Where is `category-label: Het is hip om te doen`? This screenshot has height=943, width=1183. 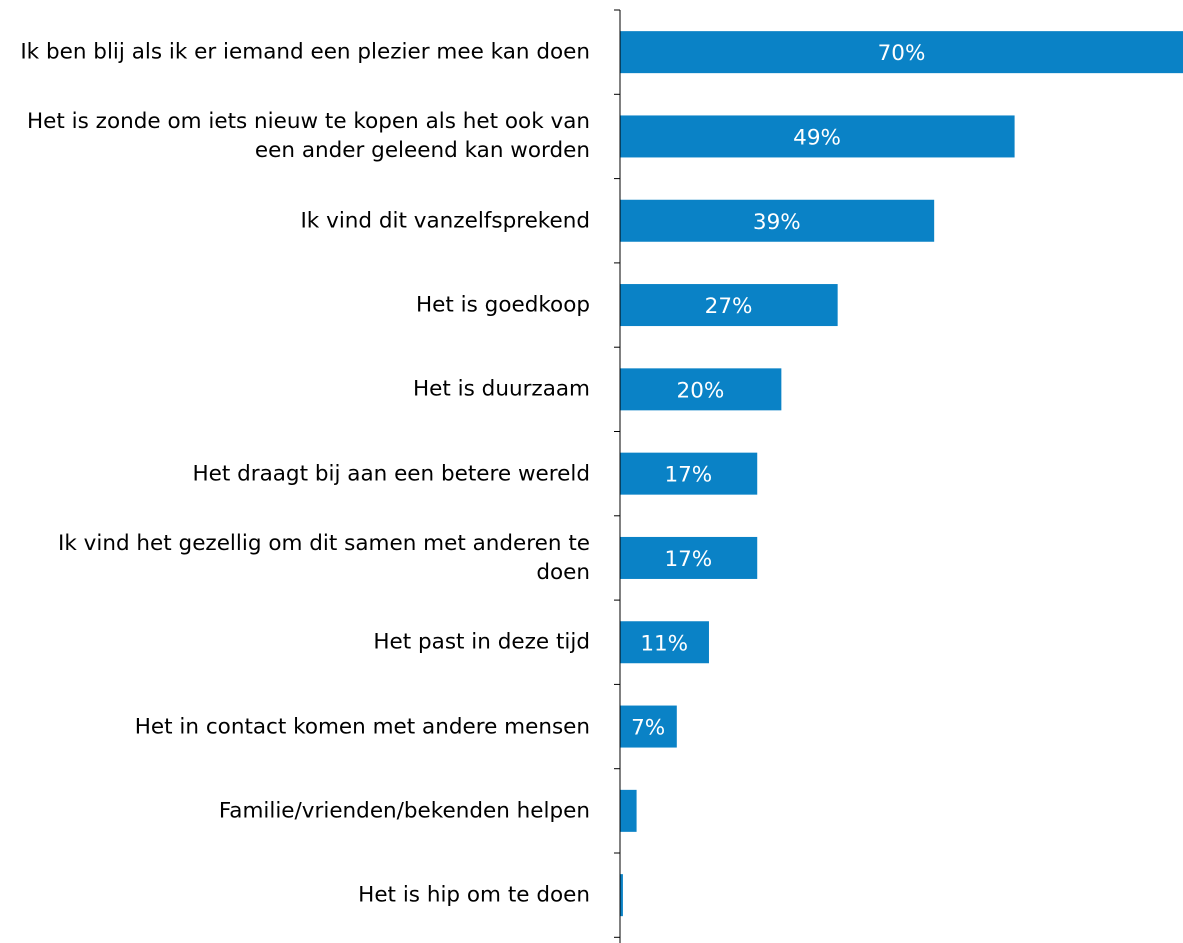 category-label: Het is hip om te doen is located at coordinates (474, 895).